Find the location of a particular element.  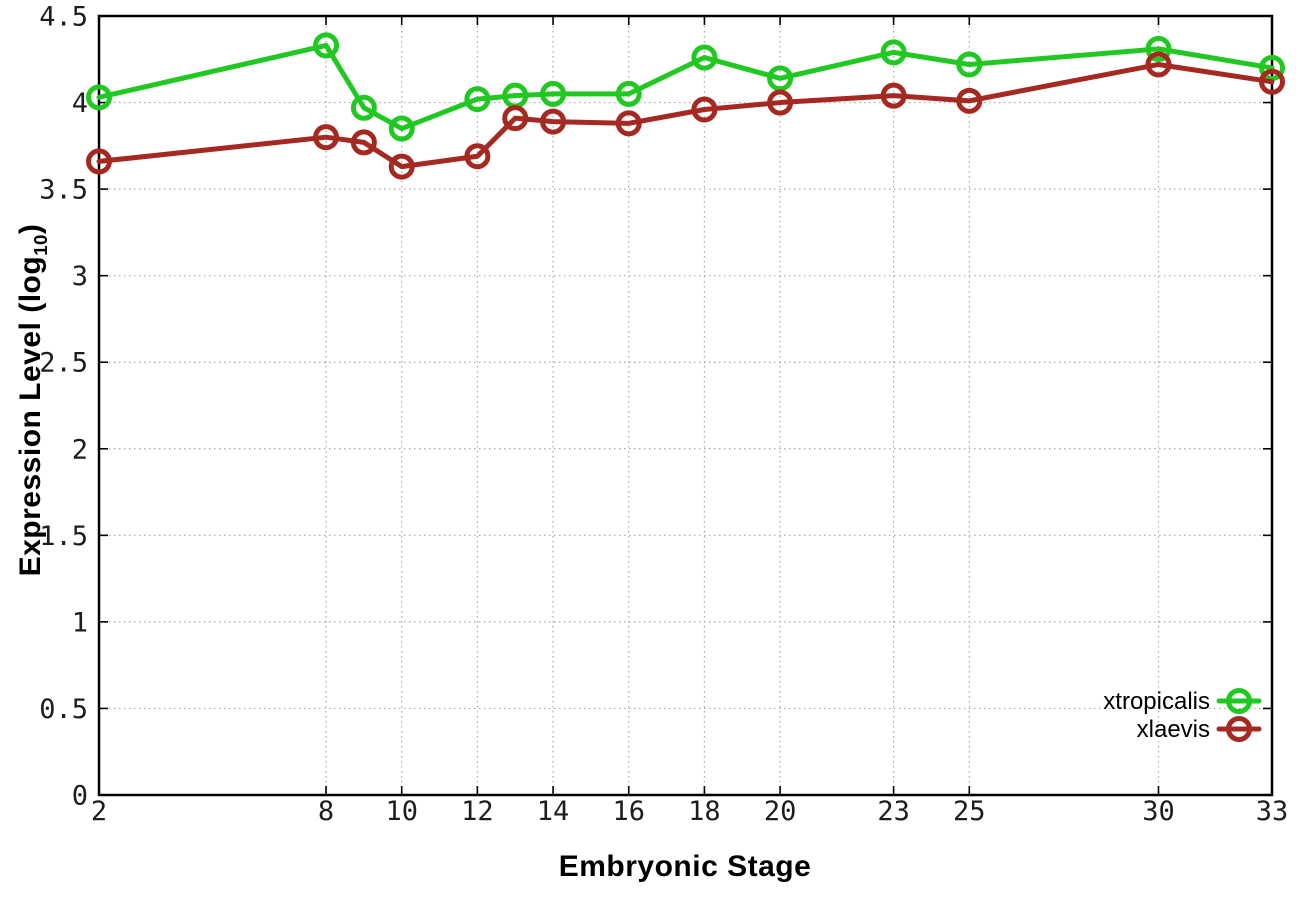

x-tick-label: 30 is located at coordinates (1158, 811).